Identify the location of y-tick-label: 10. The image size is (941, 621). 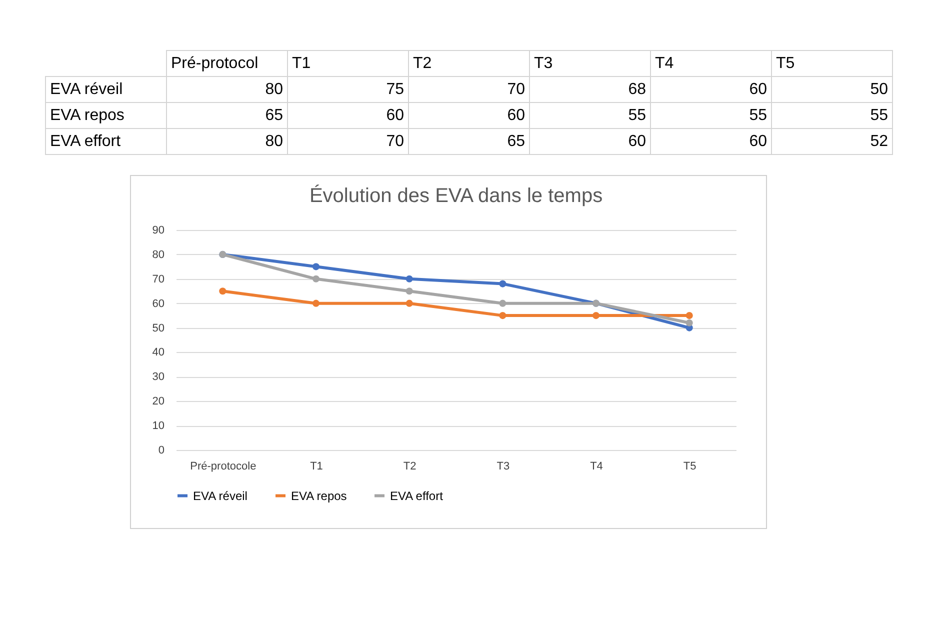
(158, 426).